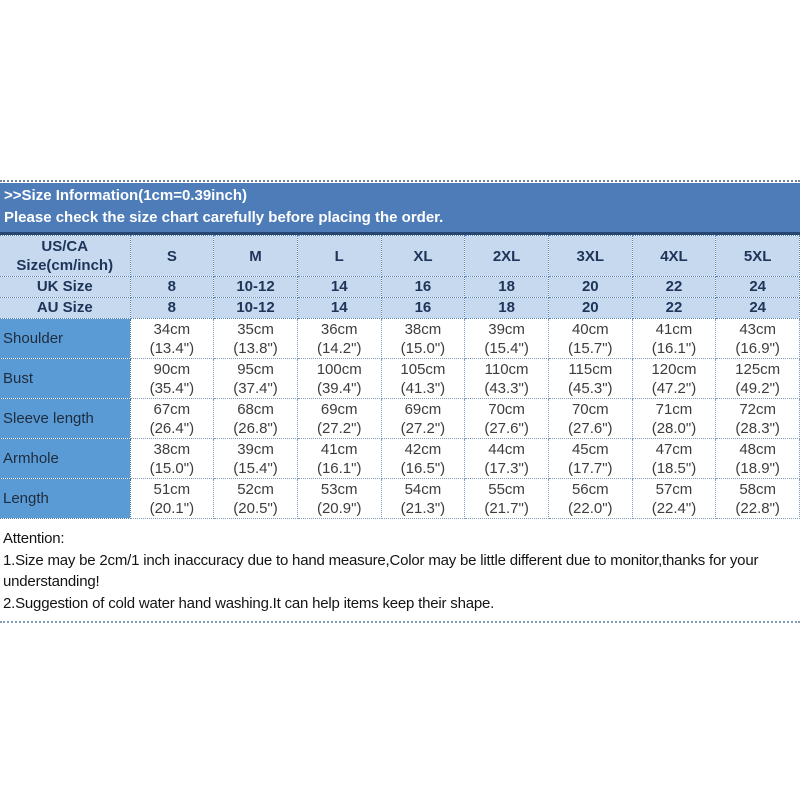 Image resolution: width=800 pixels, height=800 pixels. What do you see at coordinates (125, 195) in the screenshot?
I see `size-info-title: >>Size Information(1cm=0.39inch)` at bounding box center [125, 195].